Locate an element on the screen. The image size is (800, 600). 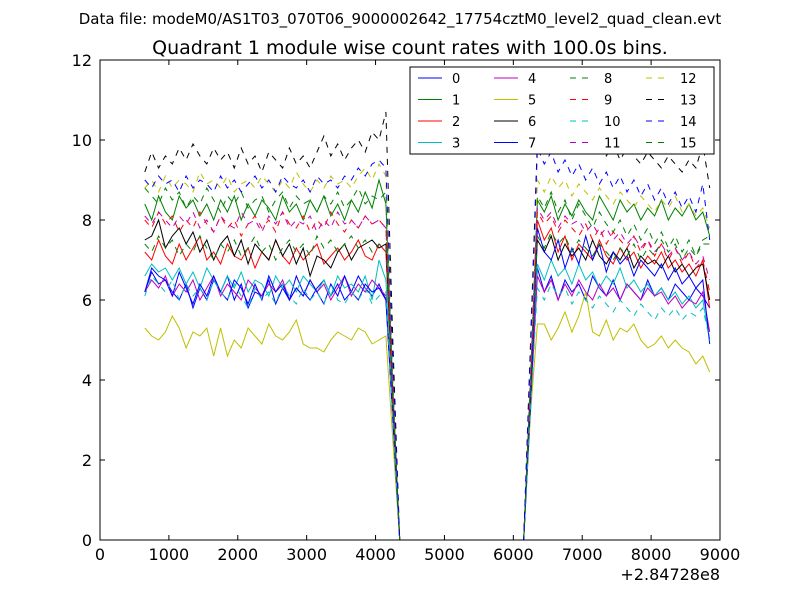
x-tick-label: 2000 is located at coordinates (237, 554).